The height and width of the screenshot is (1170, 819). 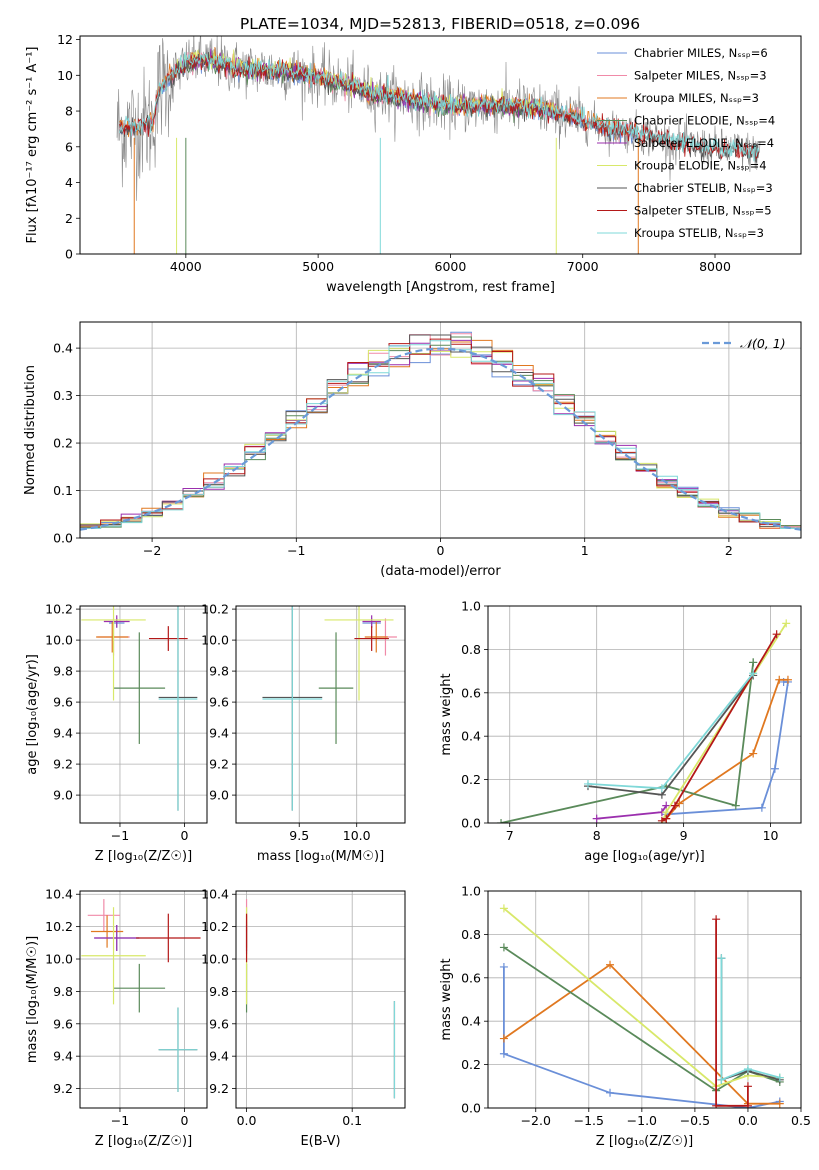 I want to click on x-tick-label: 5000, so click(x=318, y=266).